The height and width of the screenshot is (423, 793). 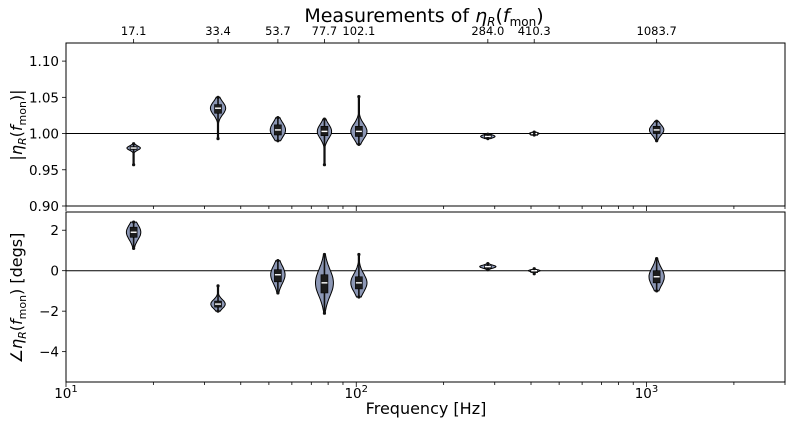 I want to click on top-tick-label: 1083.7, so click(x=657, y=31).